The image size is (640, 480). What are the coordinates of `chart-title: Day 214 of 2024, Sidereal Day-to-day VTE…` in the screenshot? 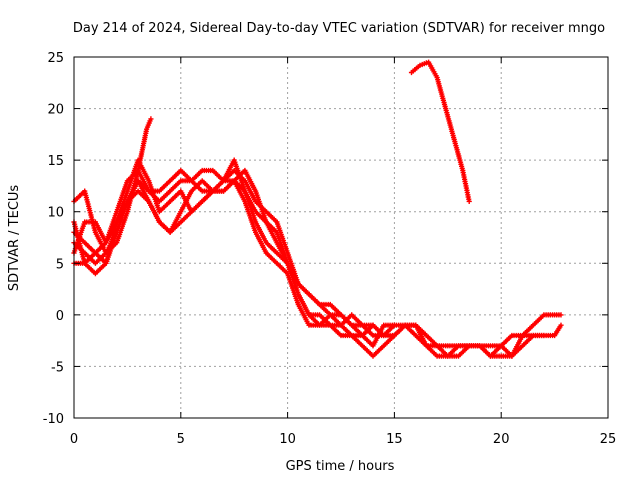 It's located at (339, 28).